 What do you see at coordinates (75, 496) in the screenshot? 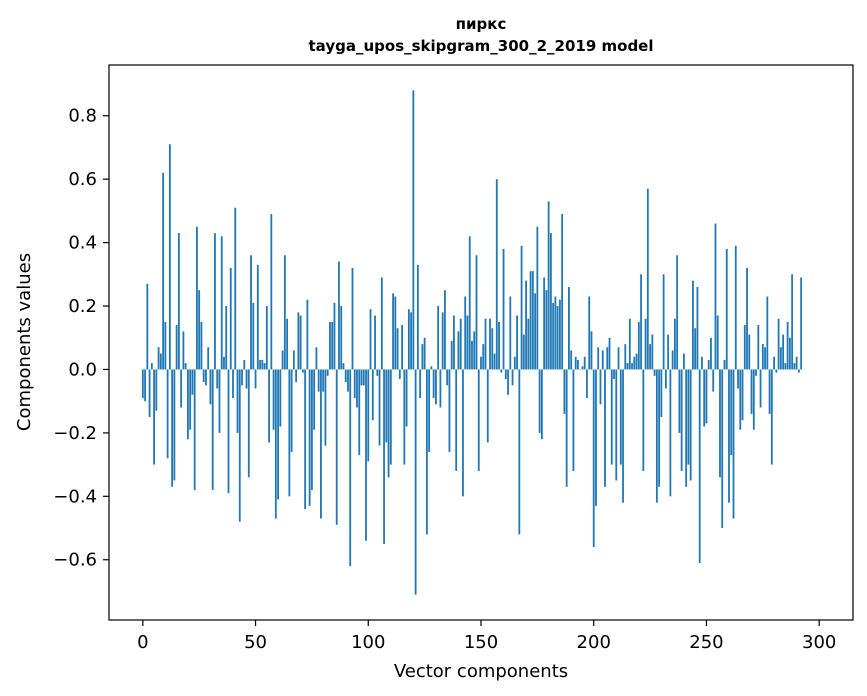
I see `y-tick-label: −0.4` at bounding box center [75, 496].